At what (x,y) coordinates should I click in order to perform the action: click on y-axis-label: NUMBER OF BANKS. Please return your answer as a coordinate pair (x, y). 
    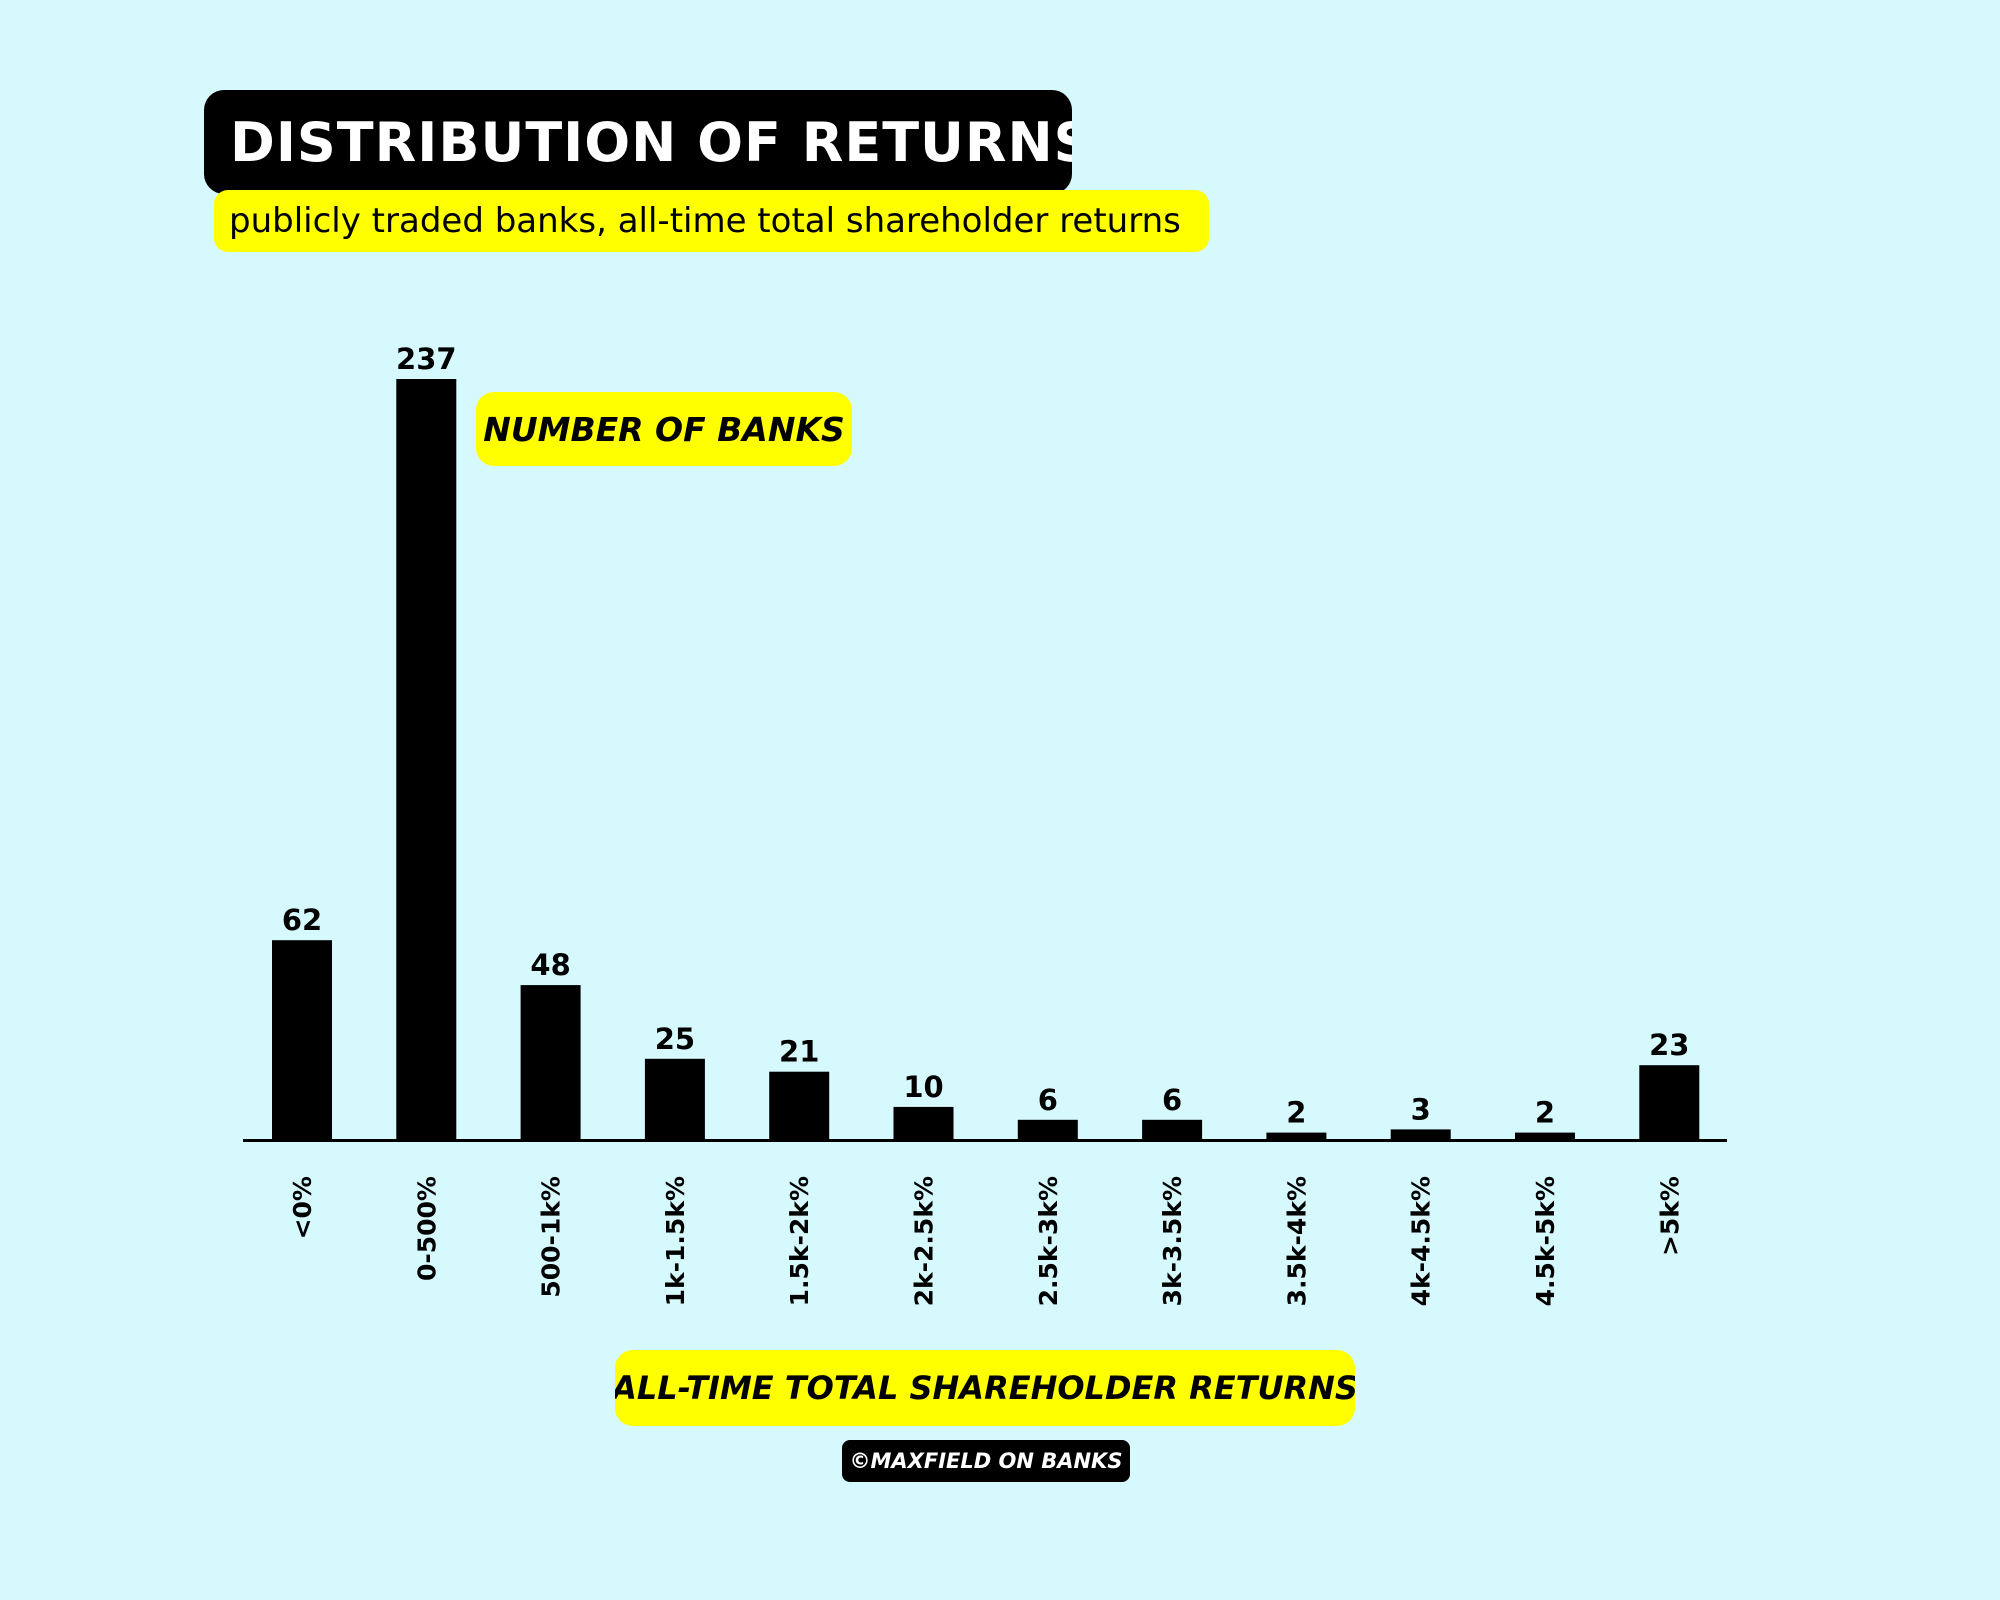
    Looking at the image, I should click on (664, 429).